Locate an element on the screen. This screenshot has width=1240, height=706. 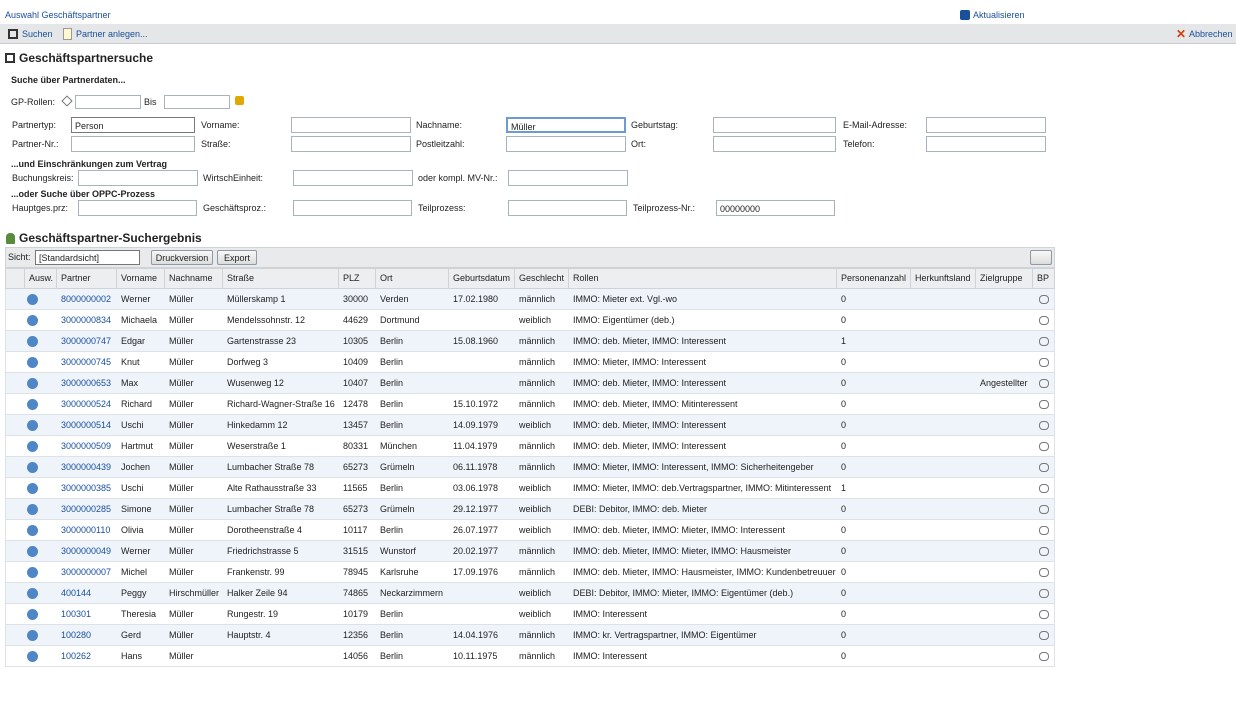
roles-from is located at coordinates (108, 102).